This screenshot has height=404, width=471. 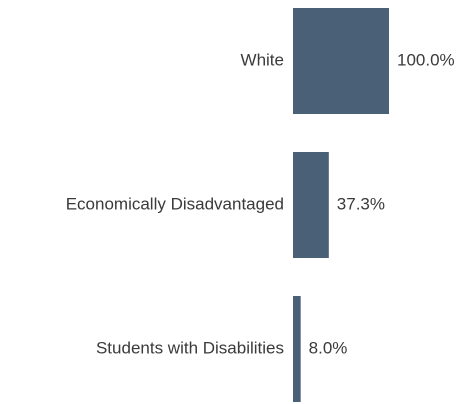 What do you see at coordinates (426, 59) in the screenshot?
I see `value-label-0: 100.0%` at bounding box center [426, 59].